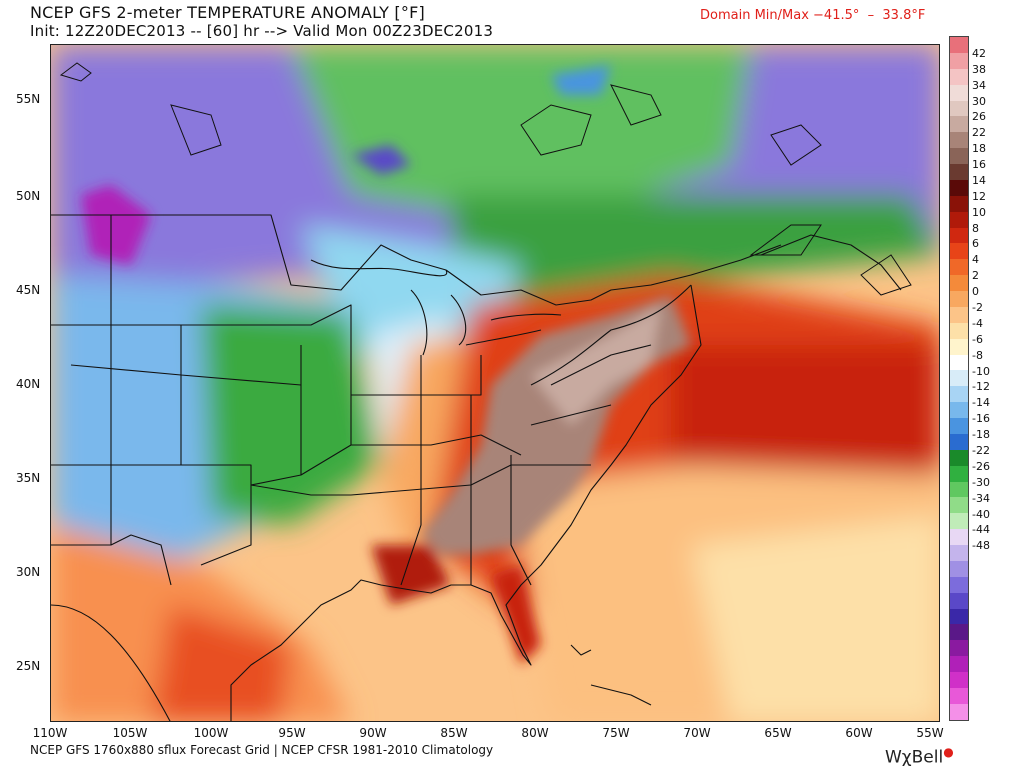 Image resolution: width=1024 pixels, height=768 pixels. I want to click on colorbar-label: -48, so click(981, 546).